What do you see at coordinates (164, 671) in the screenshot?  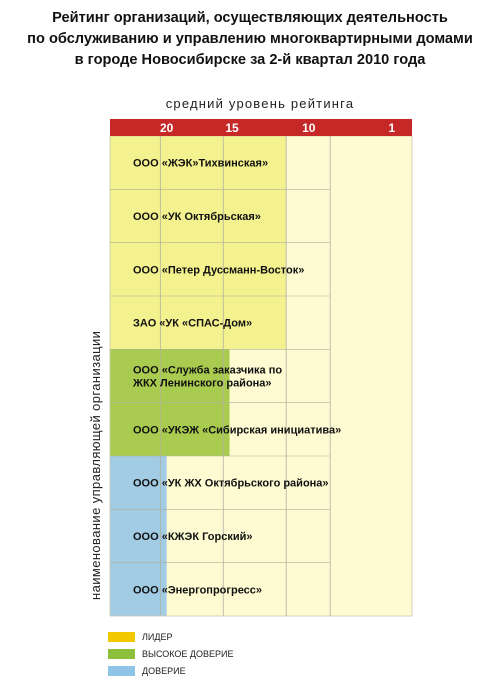 I see `legend-label-trust: ДОВЕРИЕ` at bounding box center [164, 671].